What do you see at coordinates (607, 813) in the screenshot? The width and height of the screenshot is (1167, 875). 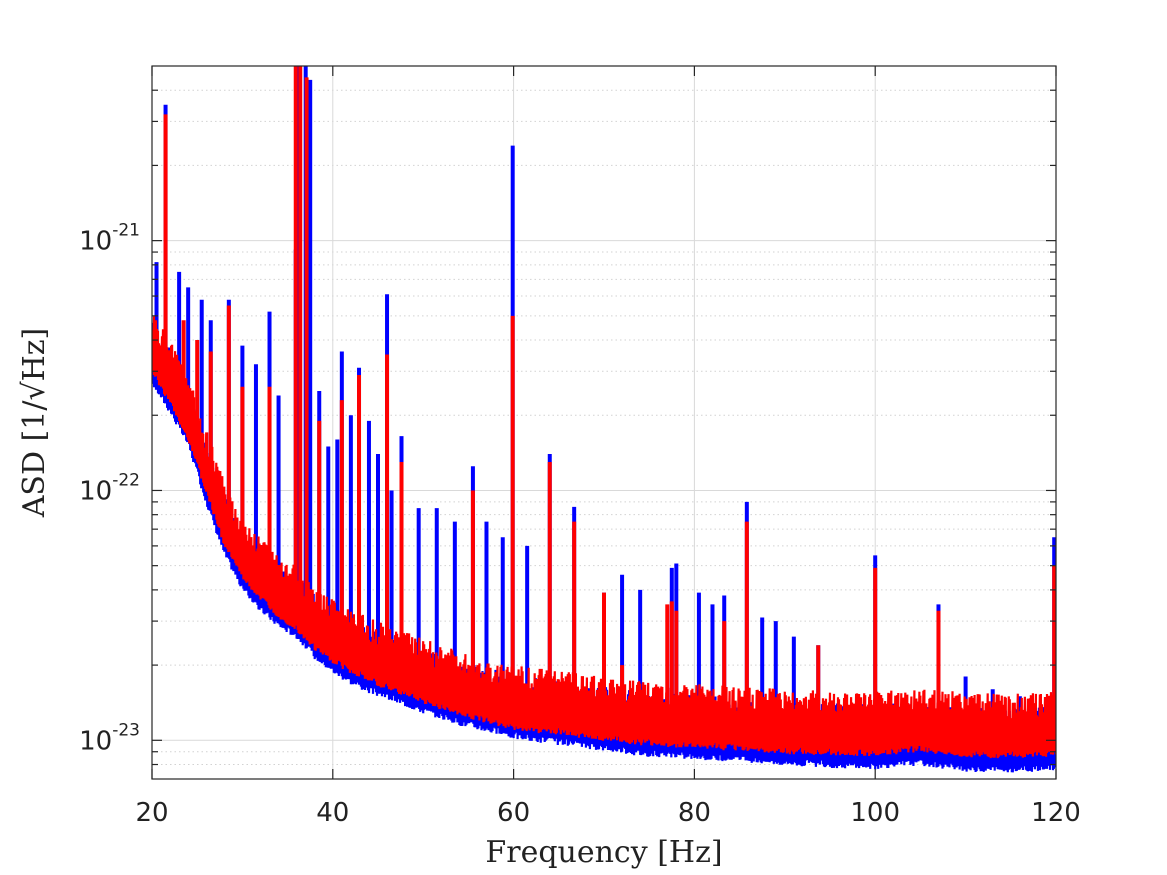 I see `x-tick-labels: 20 40 60 80 100 120` at bounding box center [607, 813].